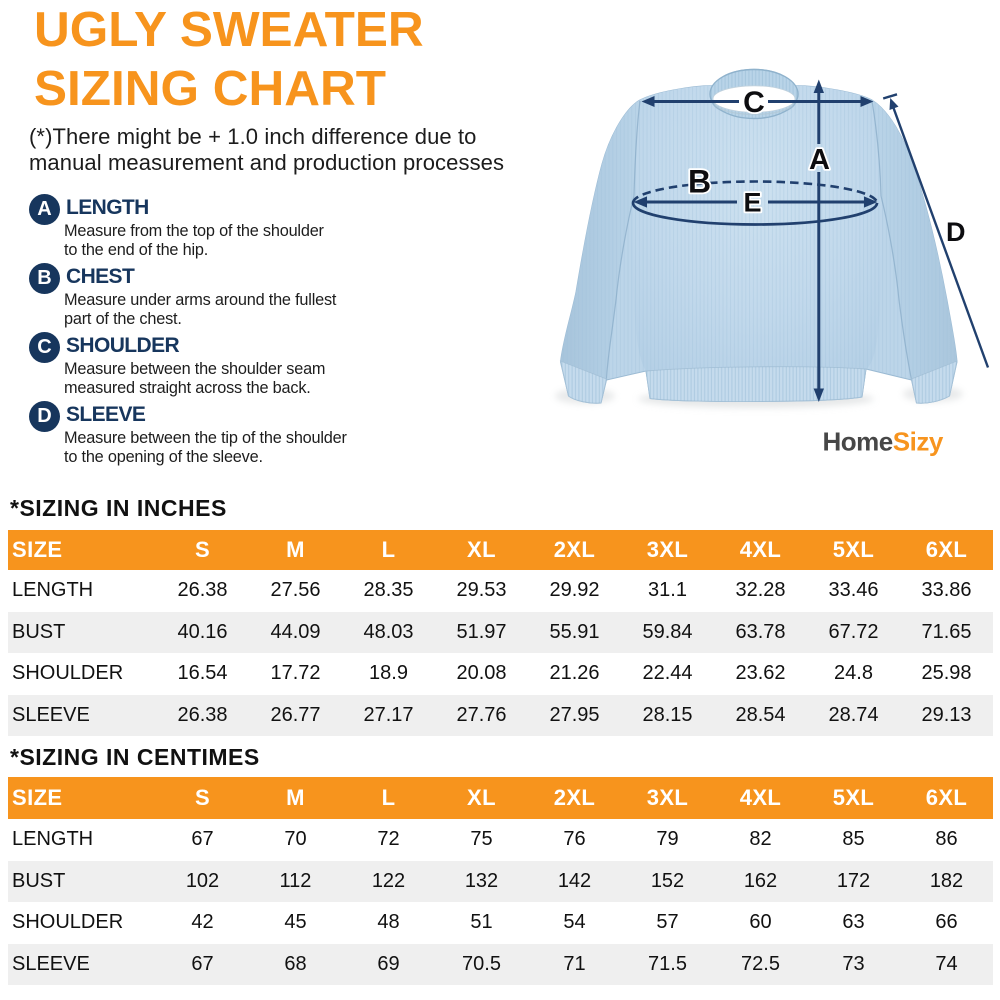 This screenshot has width=1000, height=1000. What do you see at coordinates (956, 232) in the screenshot?
I see `svg-text: D` at bounding box center [956, 232].